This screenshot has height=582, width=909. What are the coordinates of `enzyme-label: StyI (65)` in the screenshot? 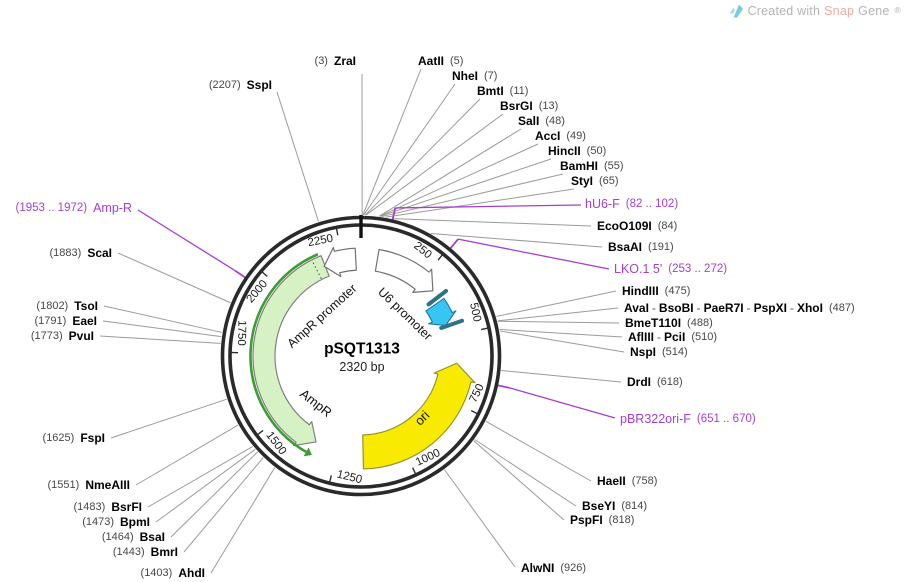 It's located at (595, 181).